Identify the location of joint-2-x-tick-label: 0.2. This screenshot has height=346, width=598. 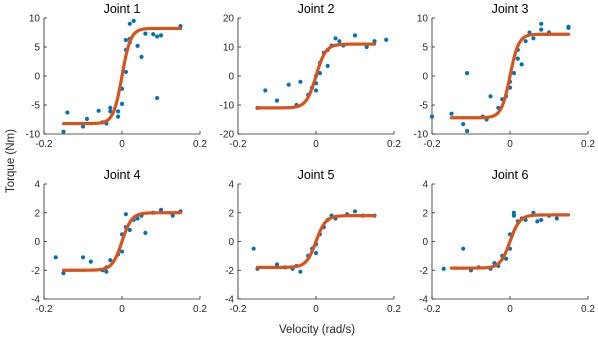
(394, 144).